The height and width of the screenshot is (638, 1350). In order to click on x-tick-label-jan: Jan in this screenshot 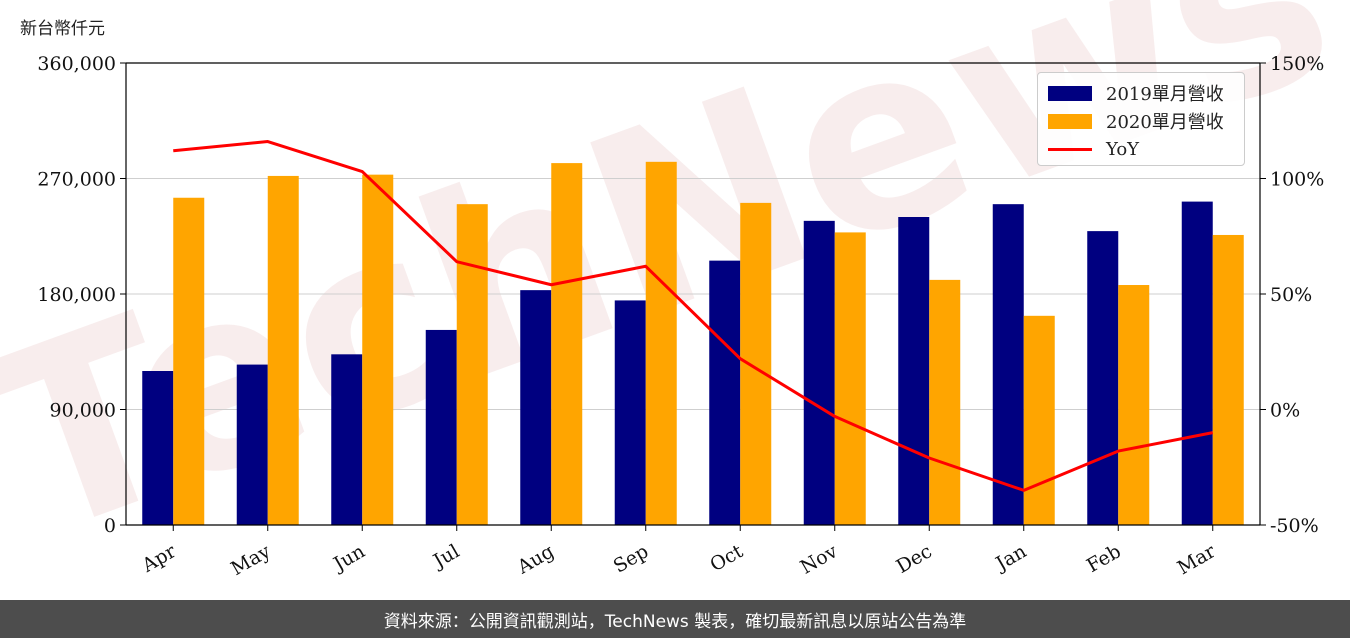, I will do `click(1011, 558)`.